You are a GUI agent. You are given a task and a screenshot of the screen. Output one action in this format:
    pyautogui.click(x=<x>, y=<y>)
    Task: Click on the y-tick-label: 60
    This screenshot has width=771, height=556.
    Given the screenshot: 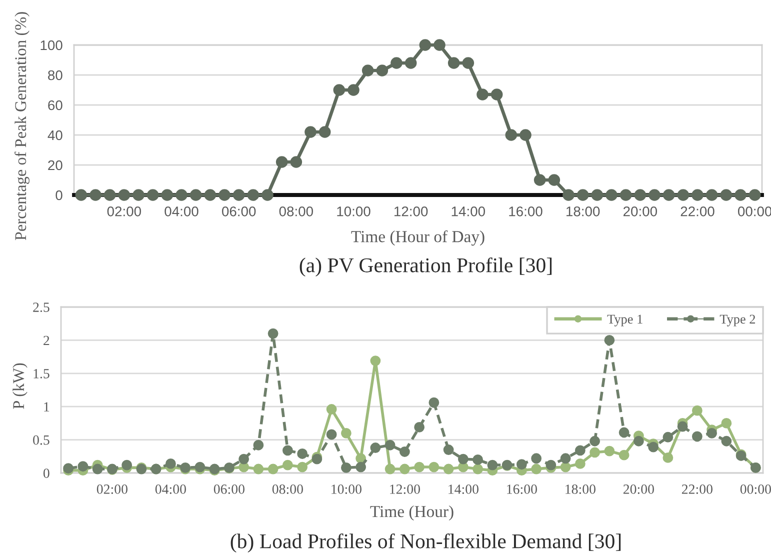 What is the action you would take?
    pyautogui.click(x=55, y=105)
    